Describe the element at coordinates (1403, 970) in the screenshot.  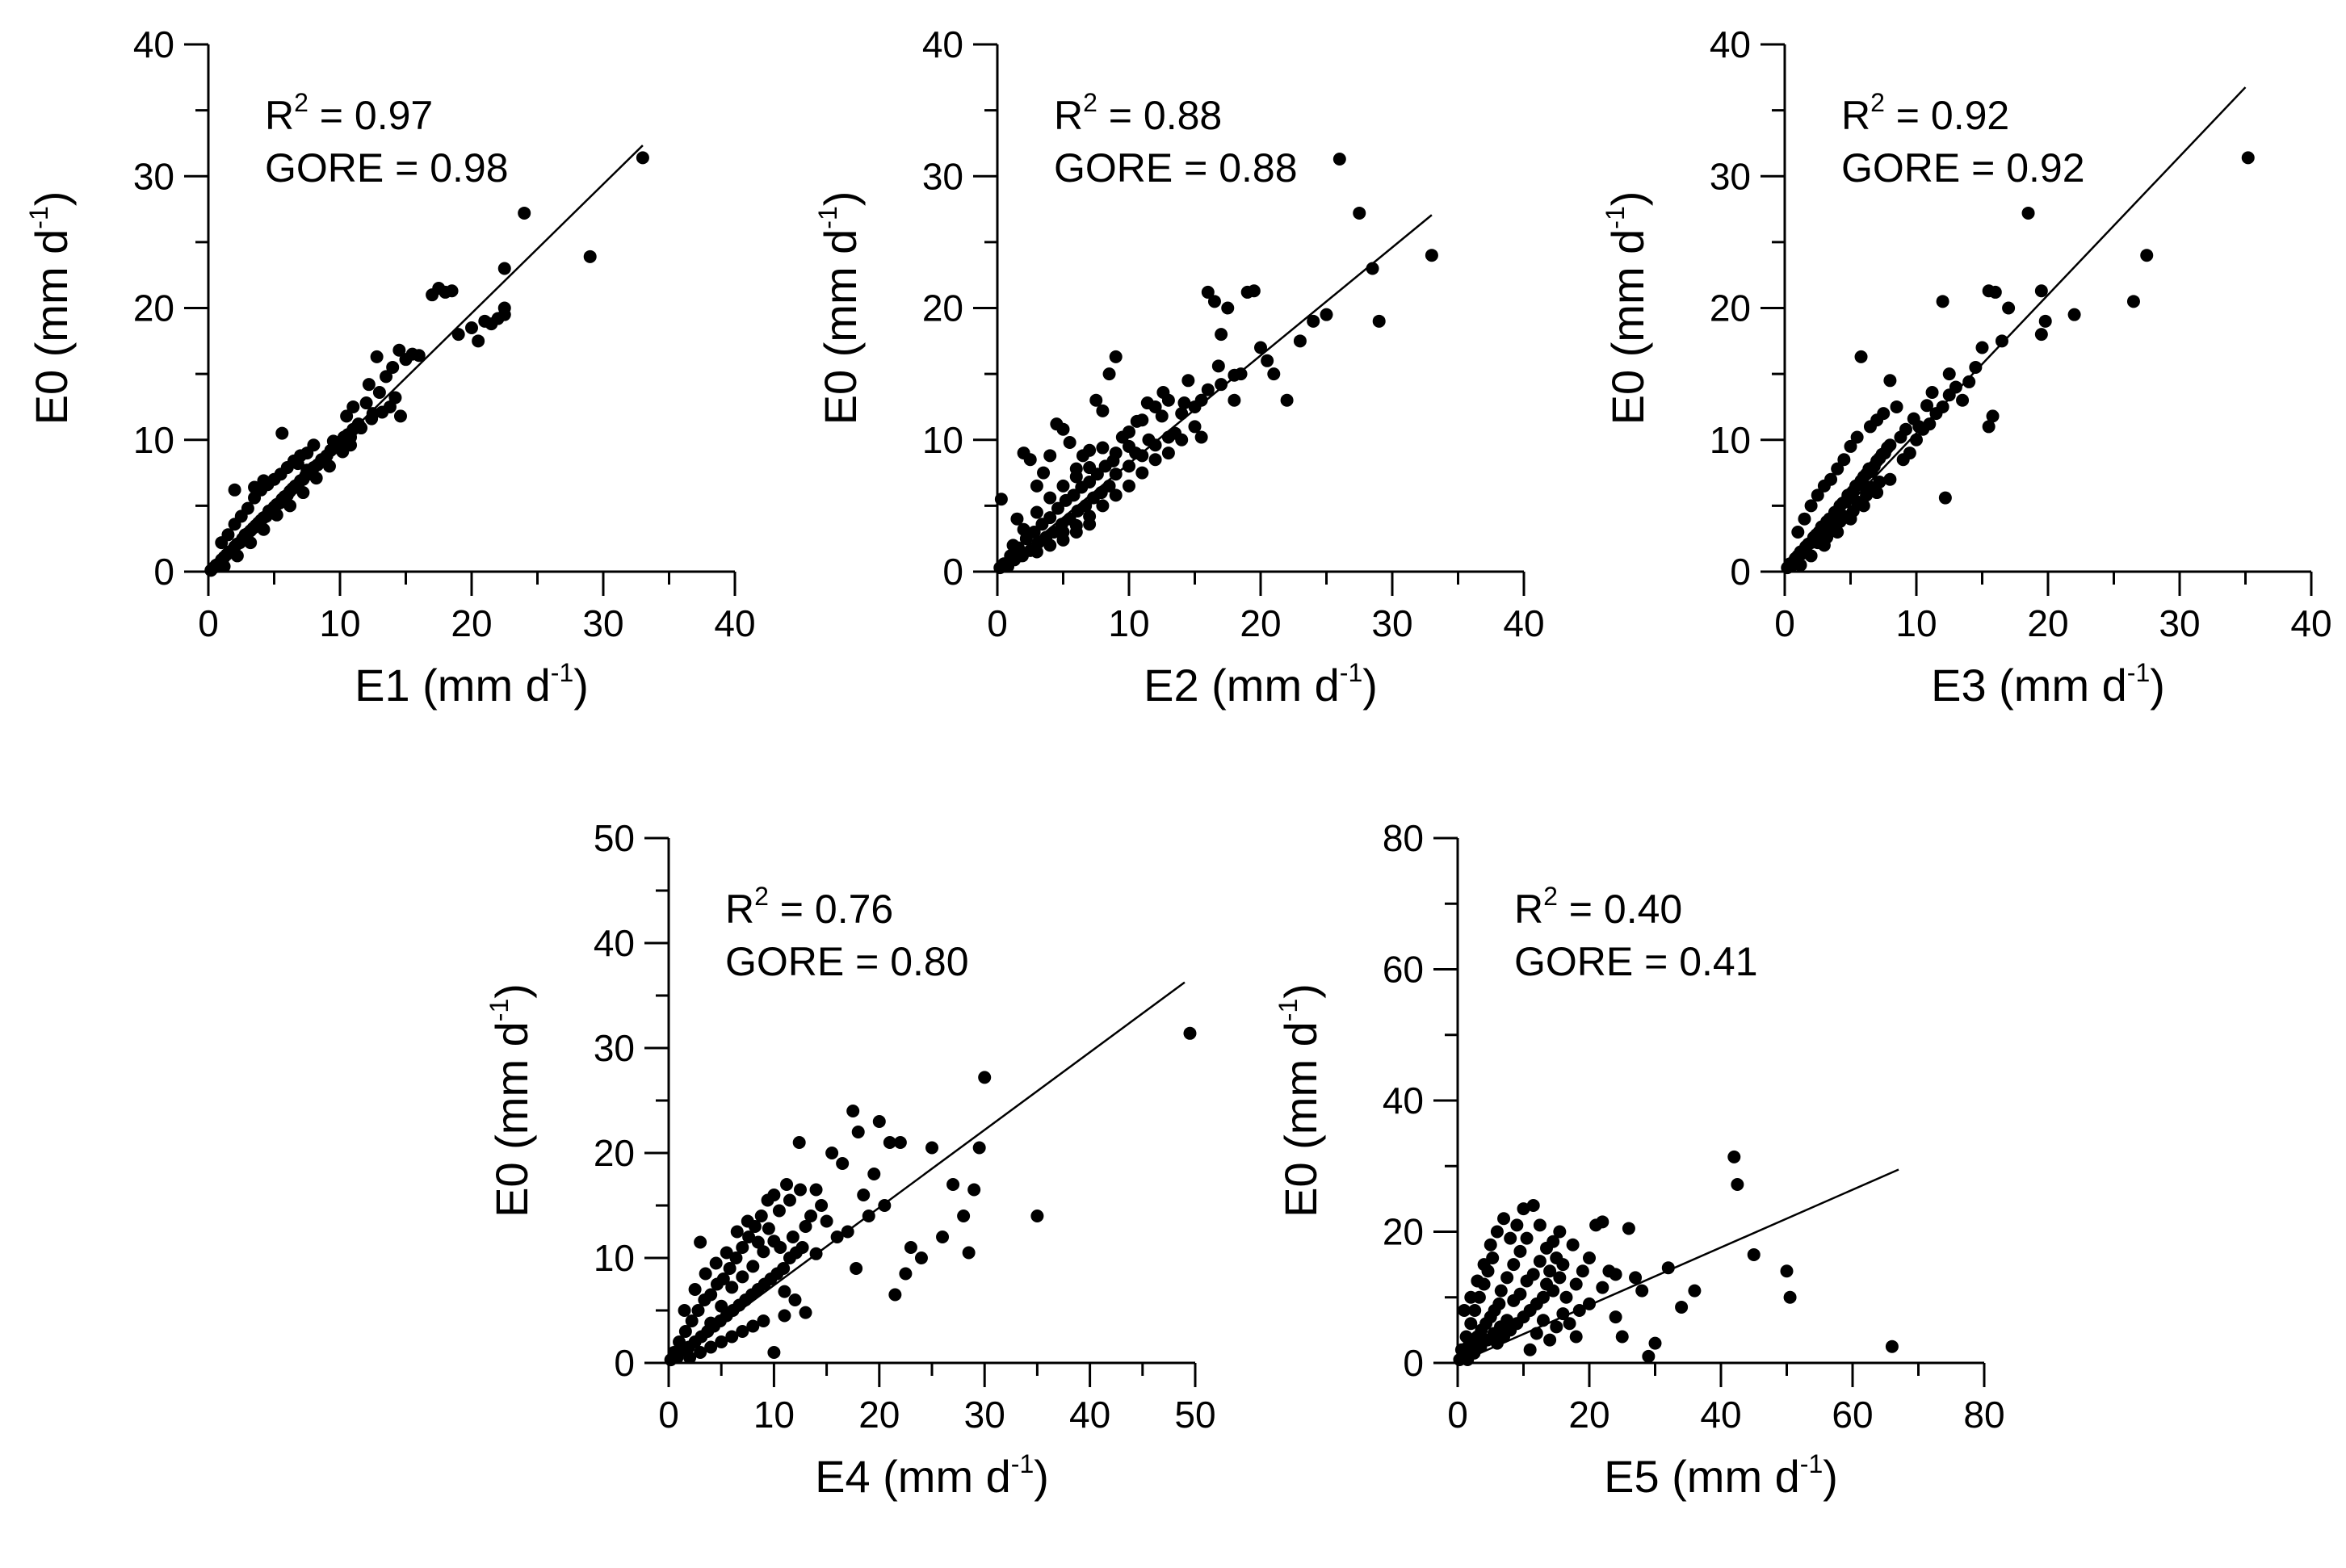
I see `y-tick-label: 60` at that location.